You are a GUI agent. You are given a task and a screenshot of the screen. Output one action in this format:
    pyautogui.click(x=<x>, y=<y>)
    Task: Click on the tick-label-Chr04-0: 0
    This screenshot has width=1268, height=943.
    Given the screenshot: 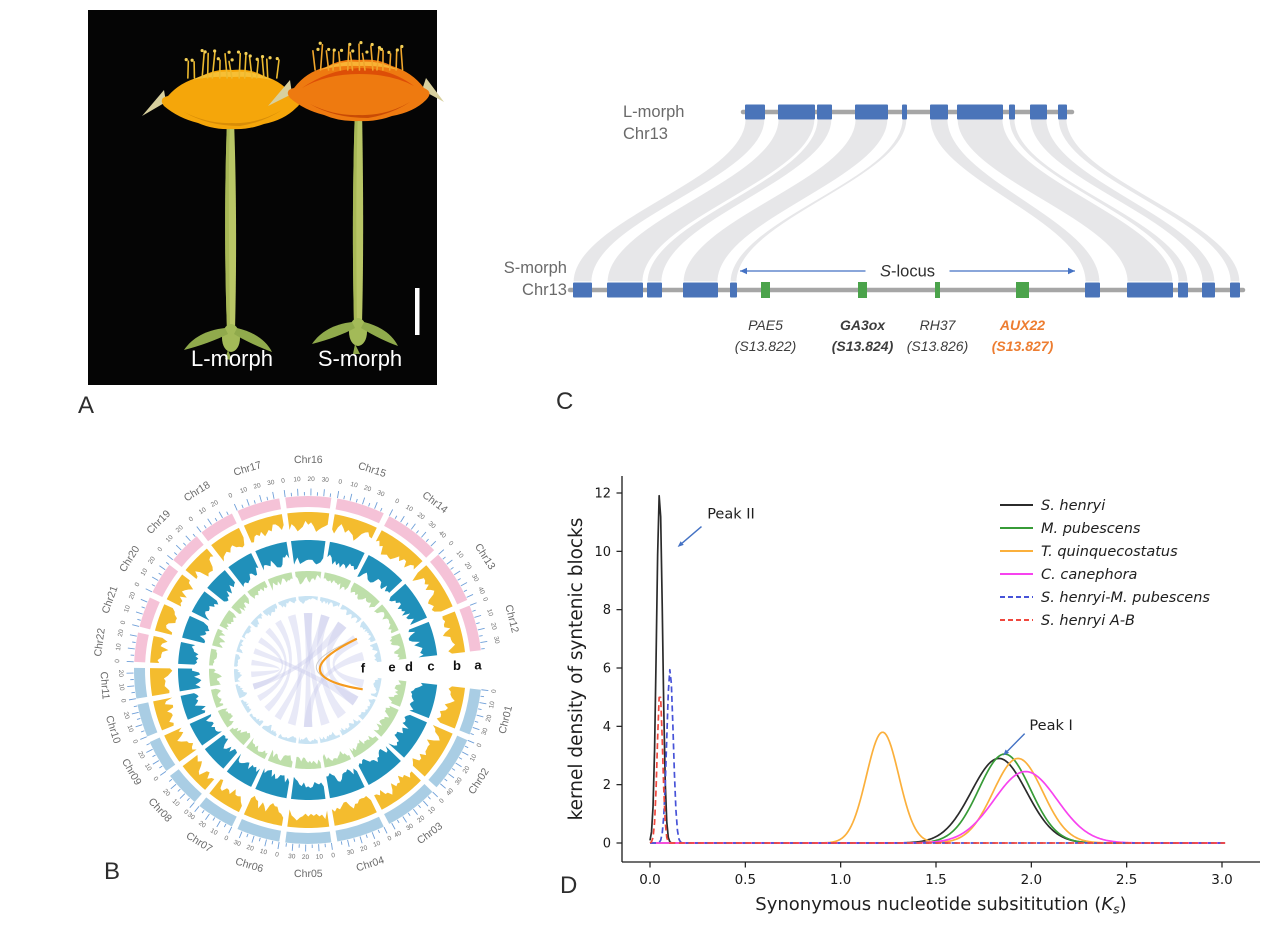 What is the action you would take?
    pyautogui.click(x=390, y=839)
    